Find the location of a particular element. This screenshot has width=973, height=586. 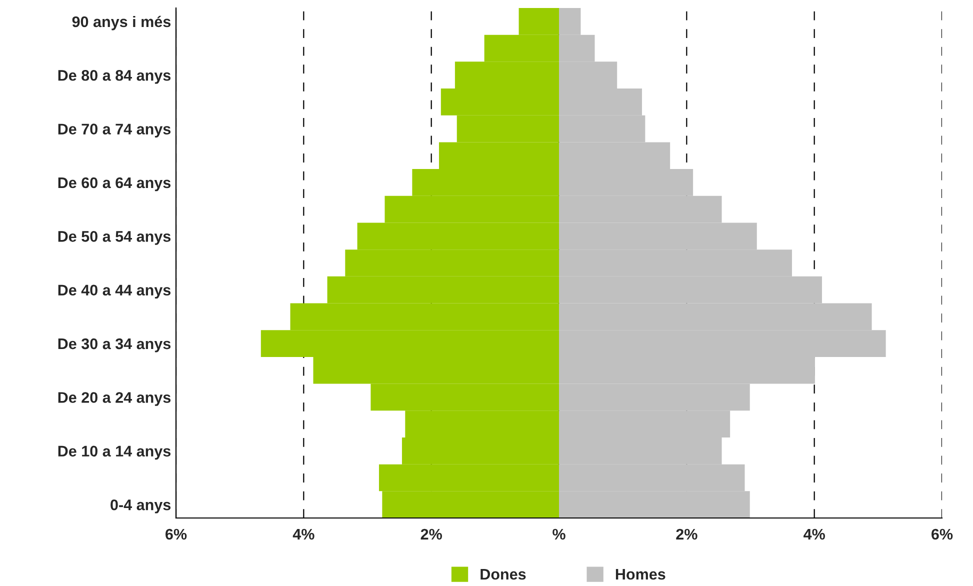

y-tick-label: De 30 a 34 anys is located at coordinates (114, 345).